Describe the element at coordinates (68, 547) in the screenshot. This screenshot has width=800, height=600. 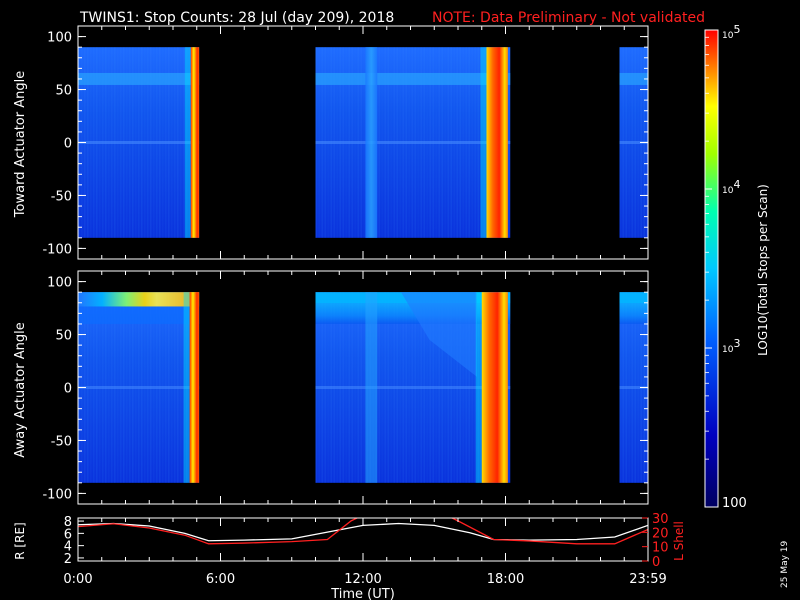
I see `orbit-left-tick-label: 4` at that location.